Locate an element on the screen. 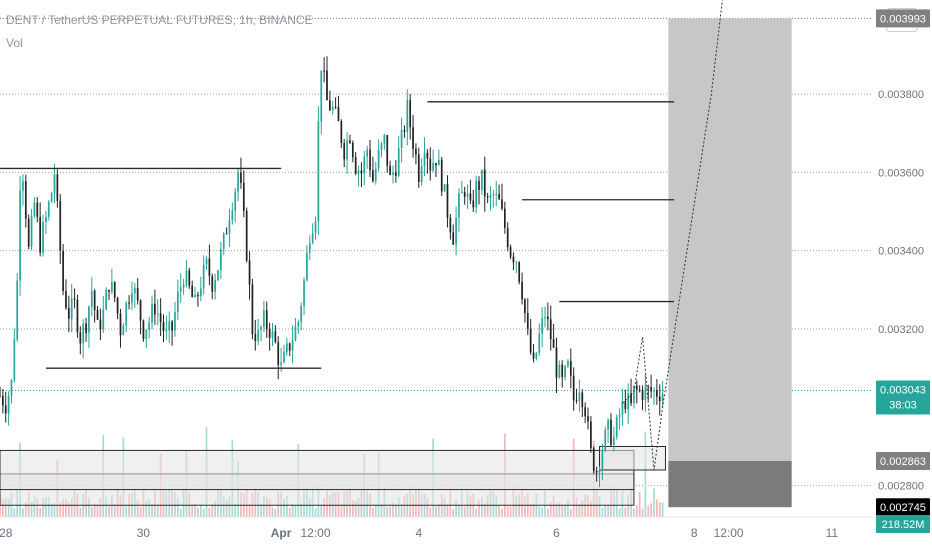 The width and height of the screenshot is (932, 550). price-tag-2: 0.002863 is located at coordinates (903, 460).